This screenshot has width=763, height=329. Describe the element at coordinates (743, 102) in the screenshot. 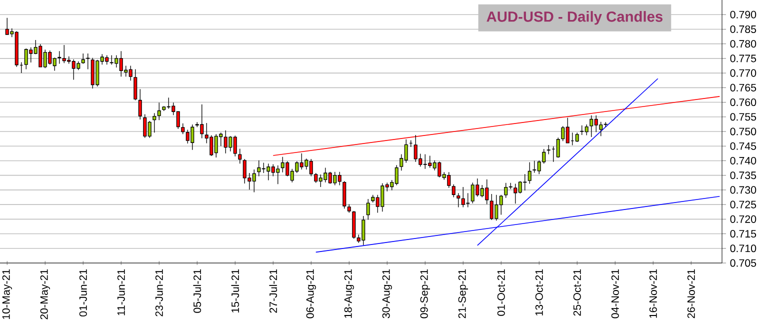

I see `y-tick-label: 0.760` at that location.